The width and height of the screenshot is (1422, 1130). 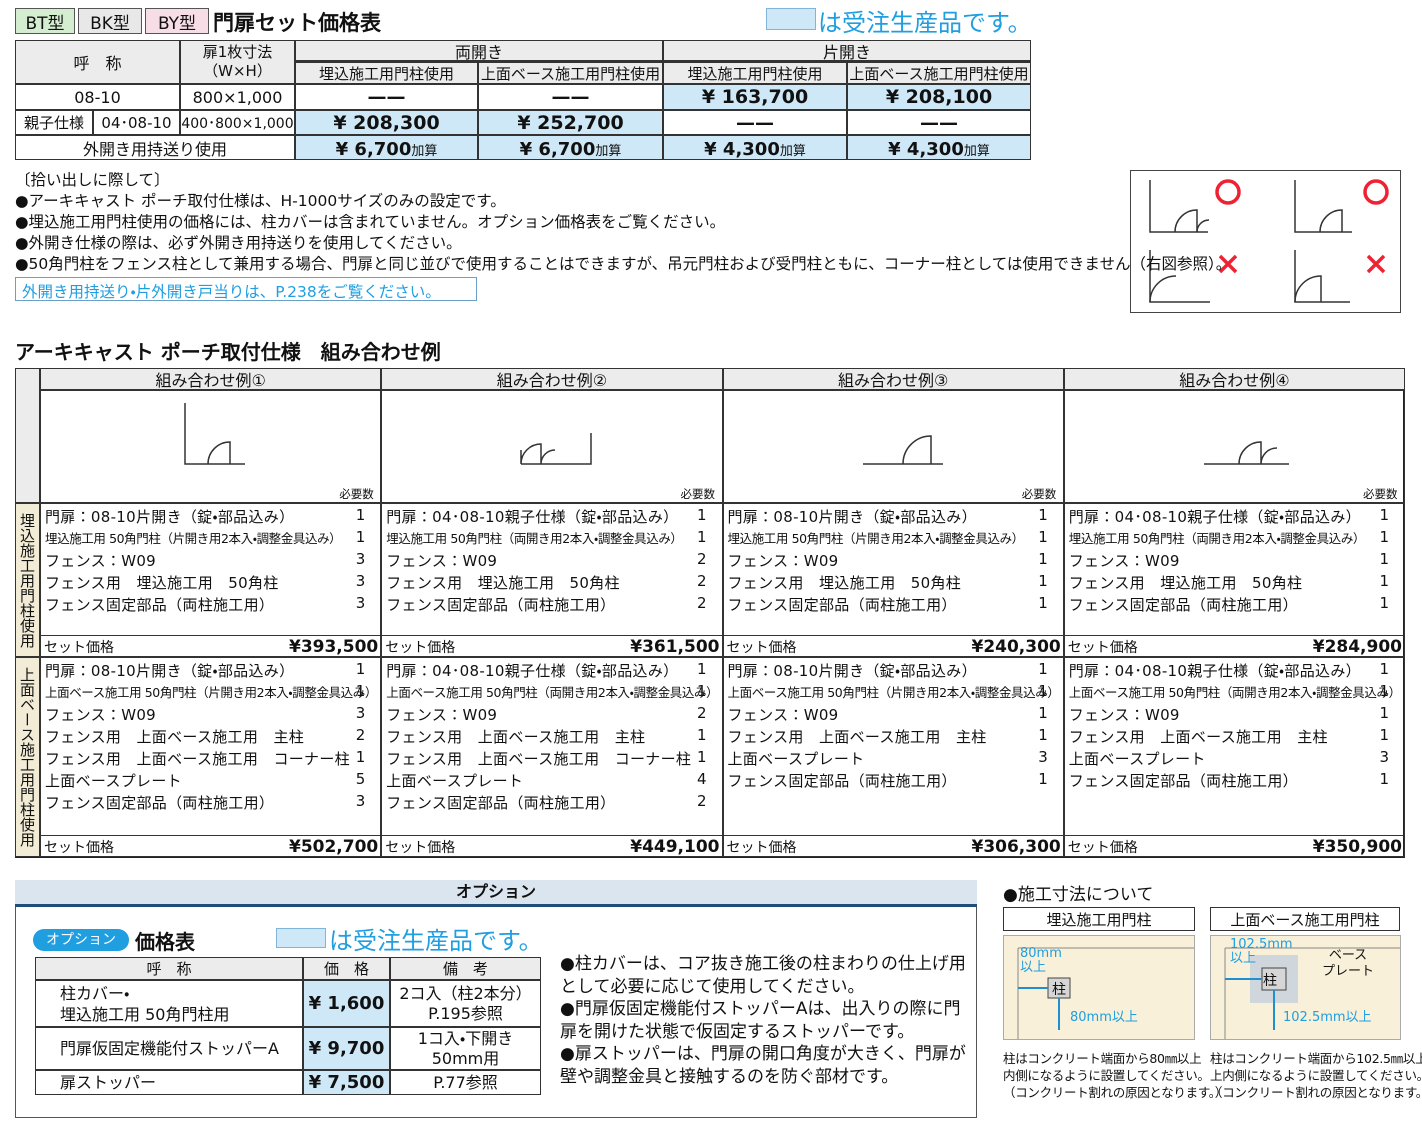 I want to click on item-name: 埋込施工用 50角門柱（両開き用2本入・調整金具込み）, so click(x=534, y=538).